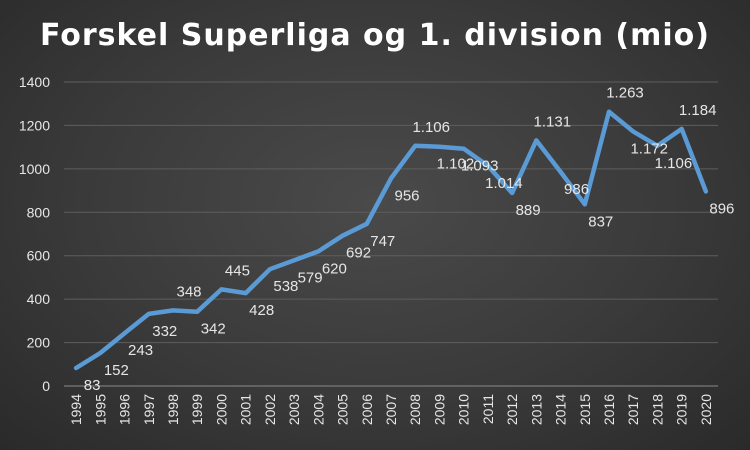 The width and height of the screenshot is (750, 450). What do you see at coordinates (294, 409) in the screenshot?
I see `x-tick-label: 2003` at bounding box center [294, 409].